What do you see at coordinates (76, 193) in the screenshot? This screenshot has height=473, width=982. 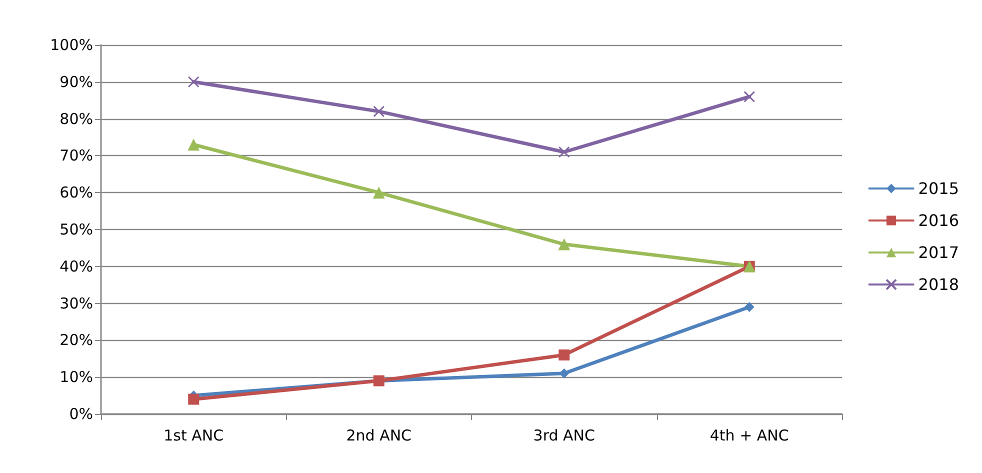 I see `y-tick-label: 60%` at bounding box center [76, 193].